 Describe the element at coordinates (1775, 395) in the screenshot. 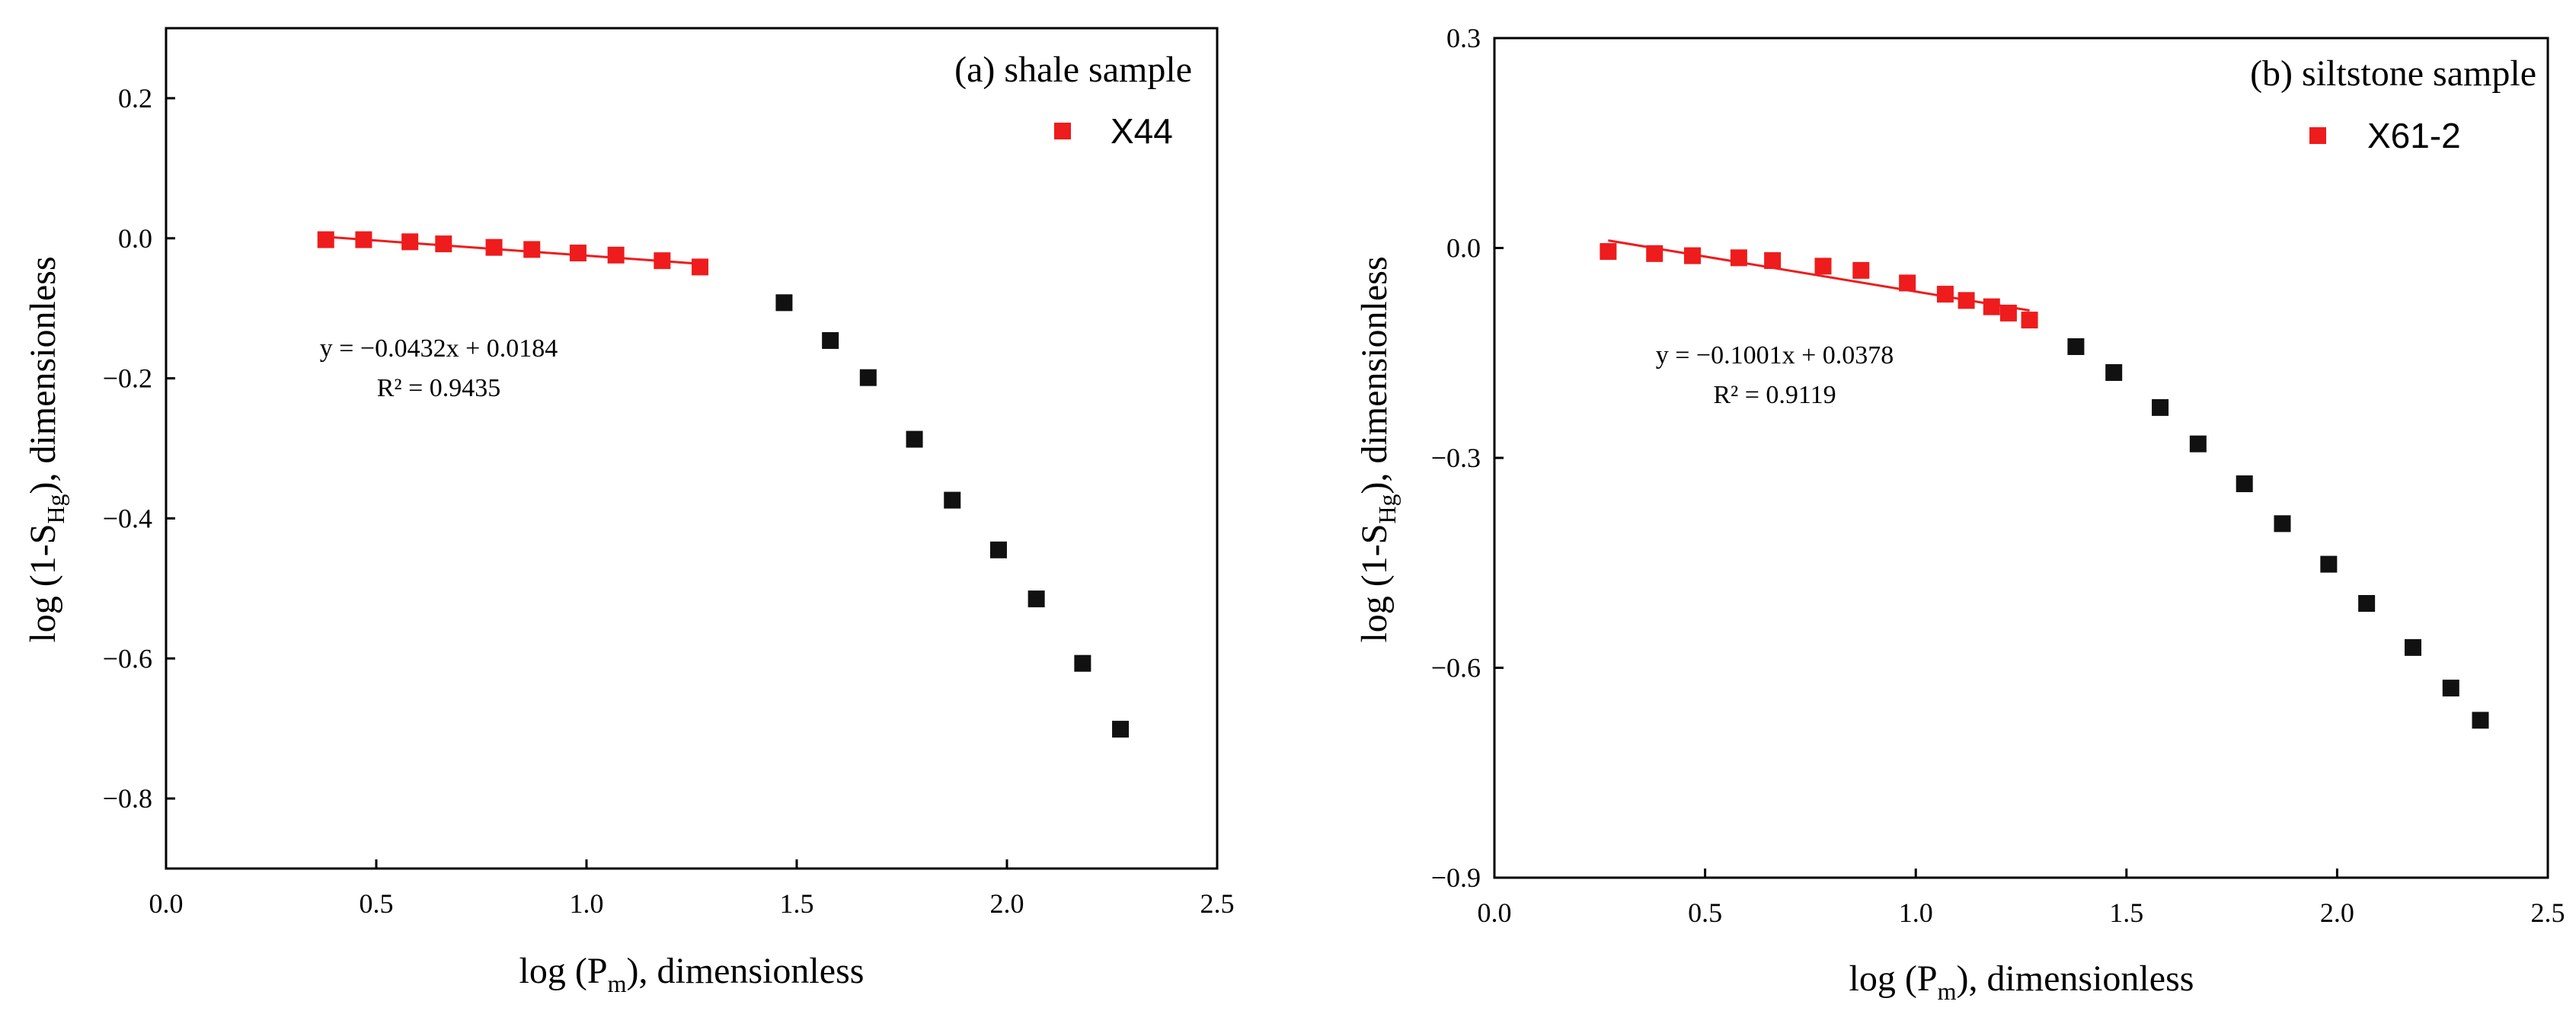

I see `fit-r-squared: R² = 0.9119` at that location.